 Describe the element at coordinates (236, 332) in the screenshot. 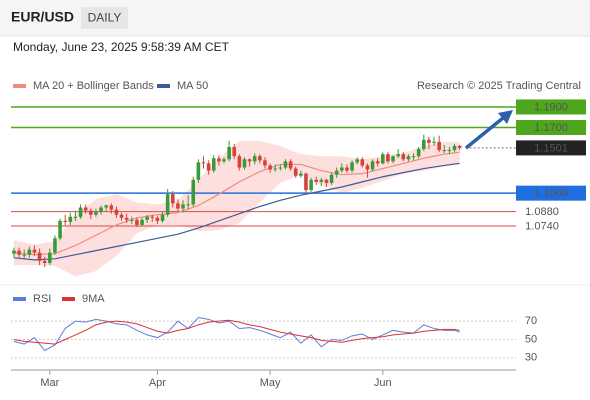

I see `indicator-line` at that location.